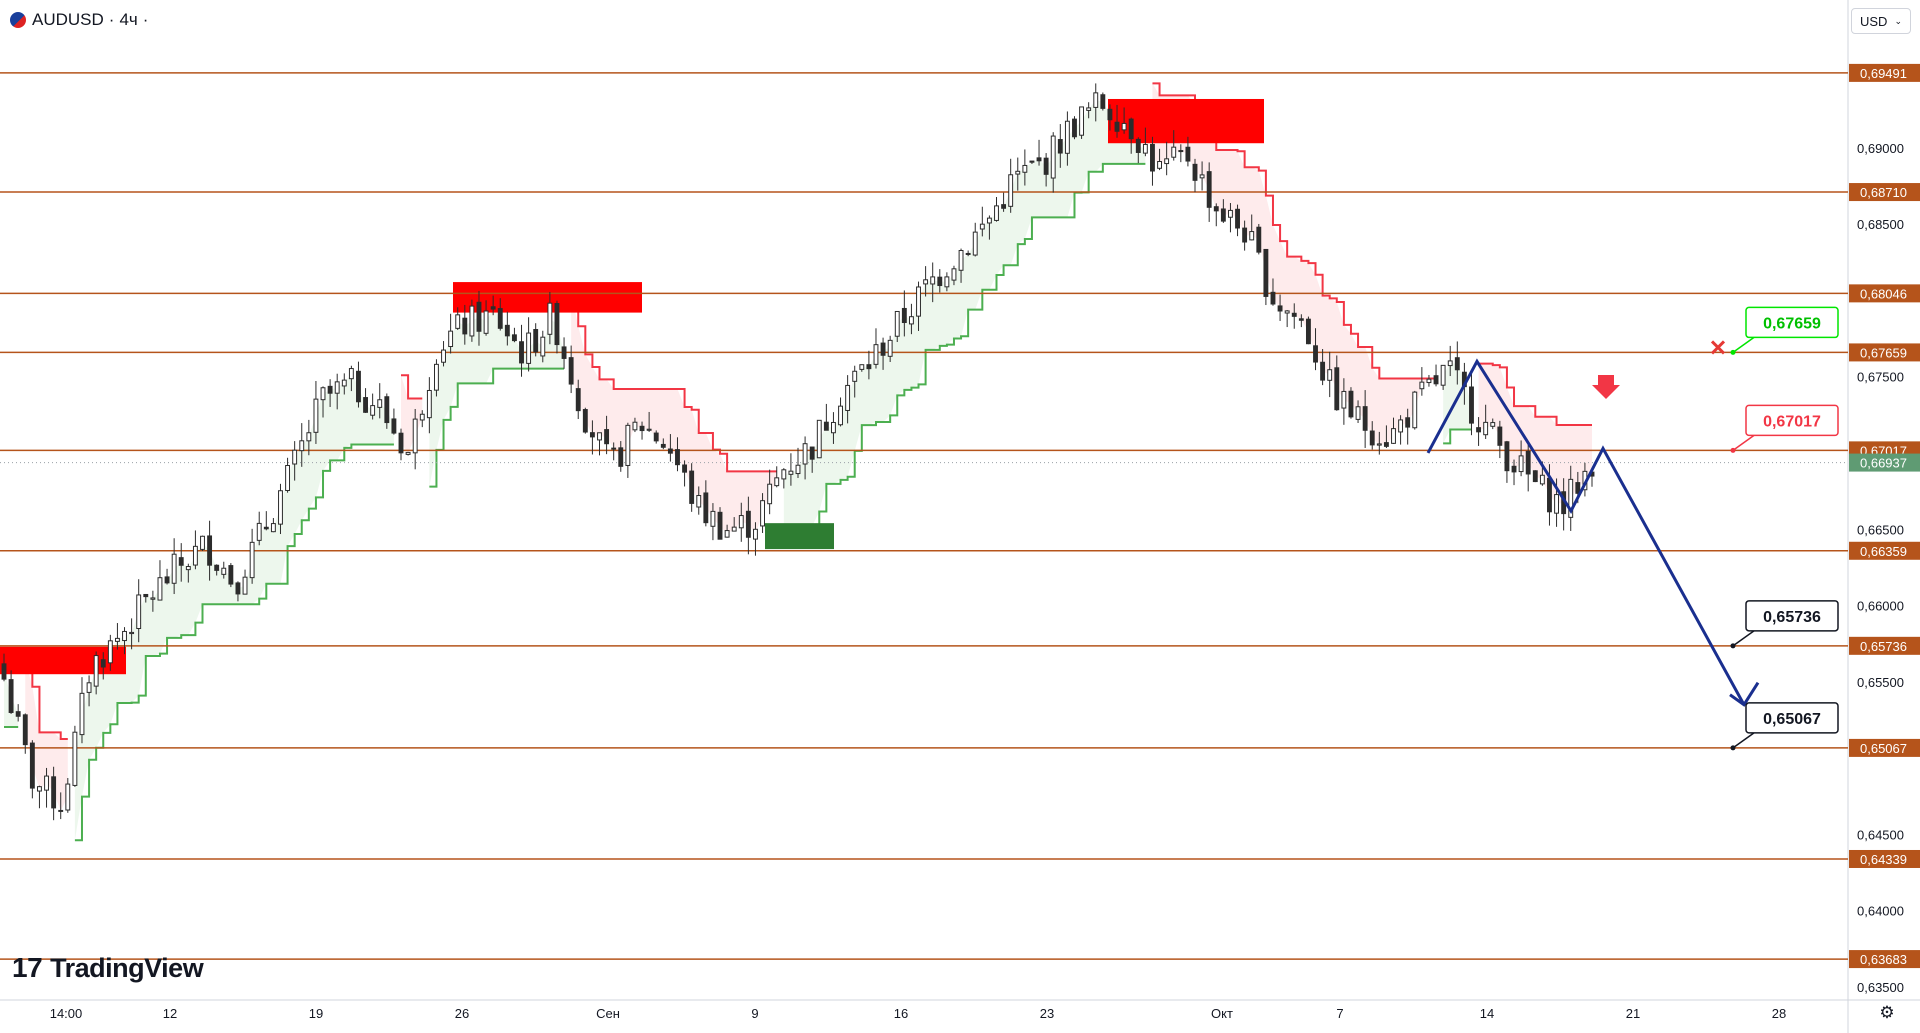 This screenshot has width=1920, height=1033. Describe the element at coordinates (1880, 834) in the screenshot. I see `y-tick-label: 0,64500` at that location.